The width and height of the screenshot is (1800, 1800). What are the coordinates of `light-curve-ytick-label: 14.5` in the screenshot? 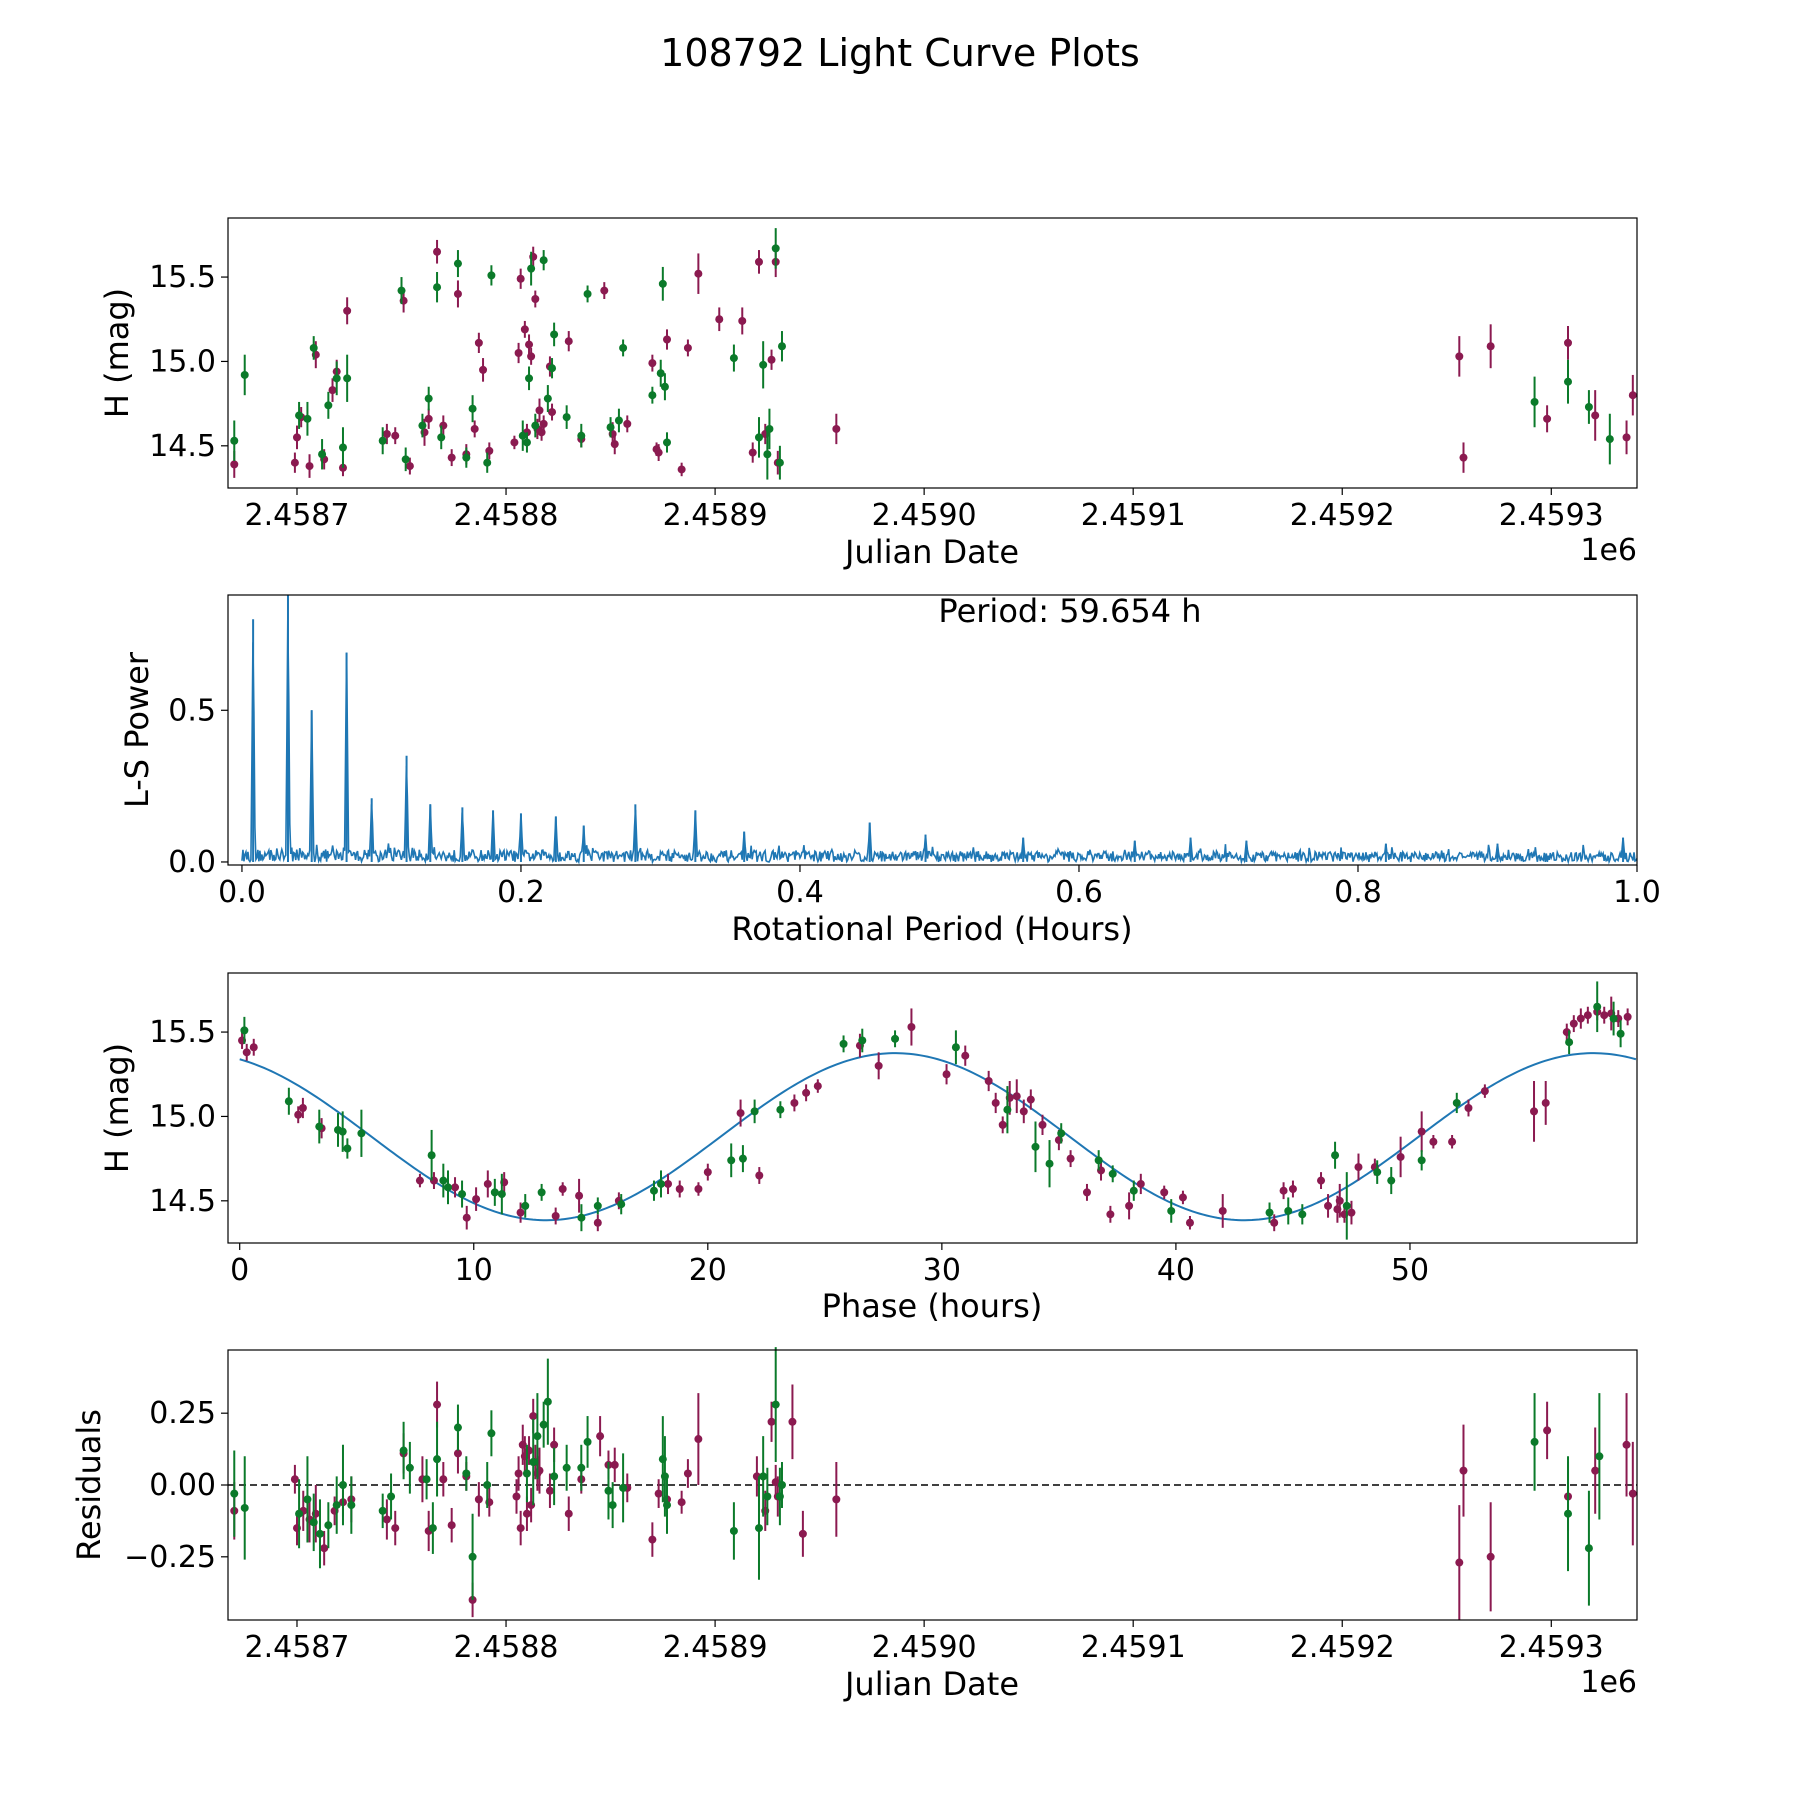 It's located at (182, 446).